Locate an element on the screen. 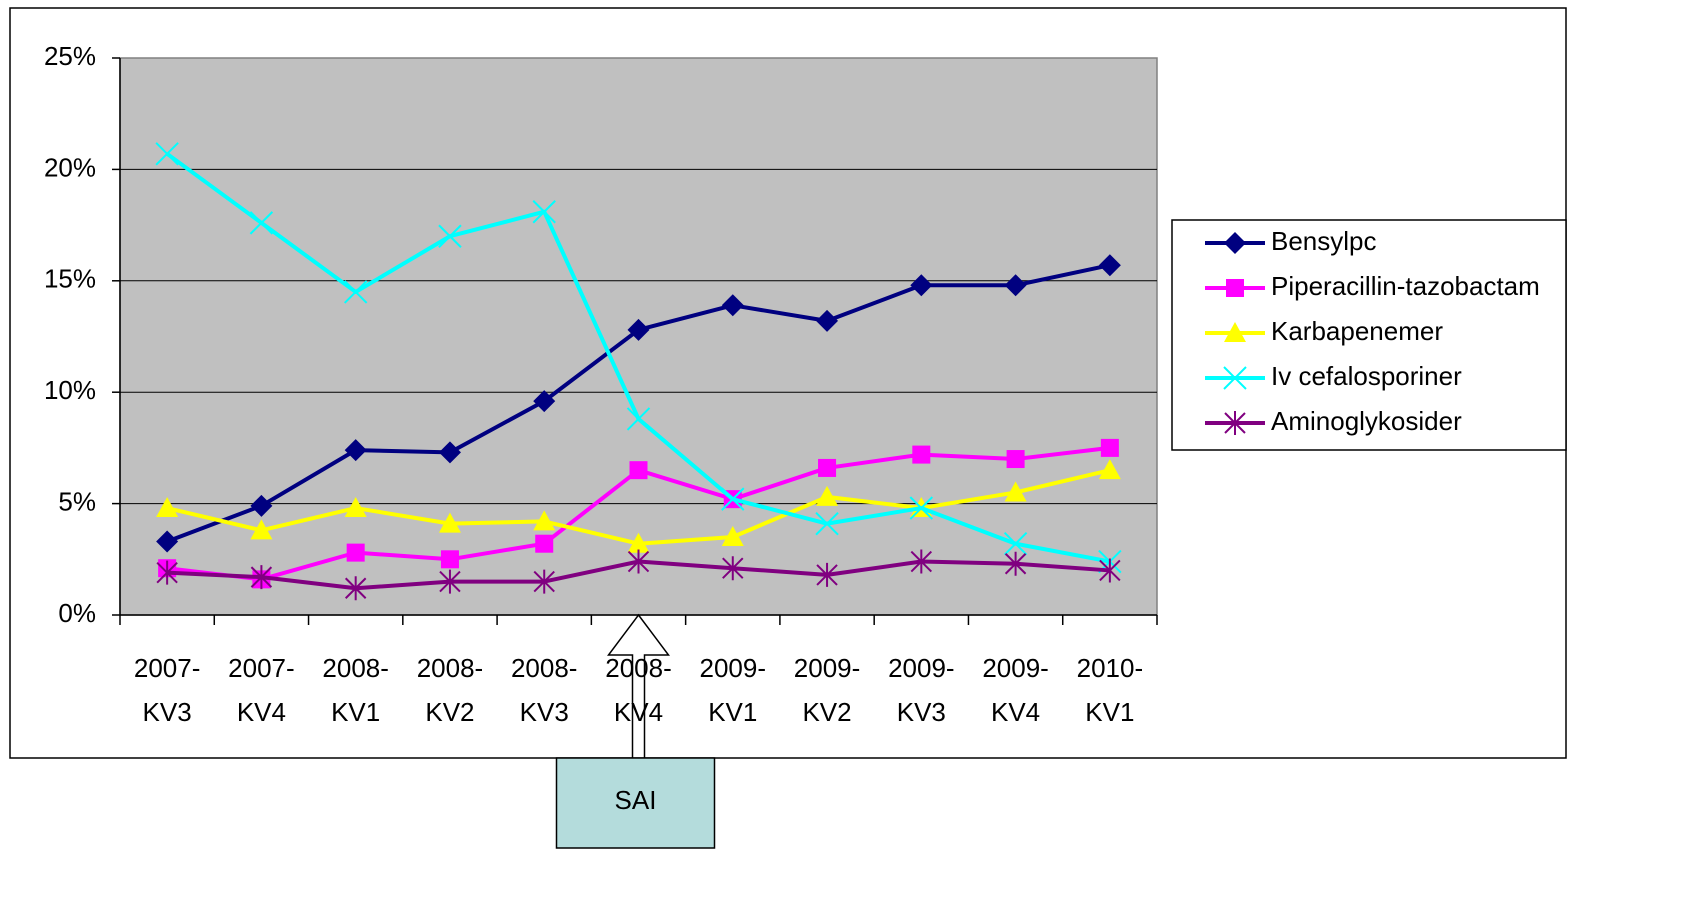 The image size is (1699, 917). annotation-box is located at coordinates (635, 803).